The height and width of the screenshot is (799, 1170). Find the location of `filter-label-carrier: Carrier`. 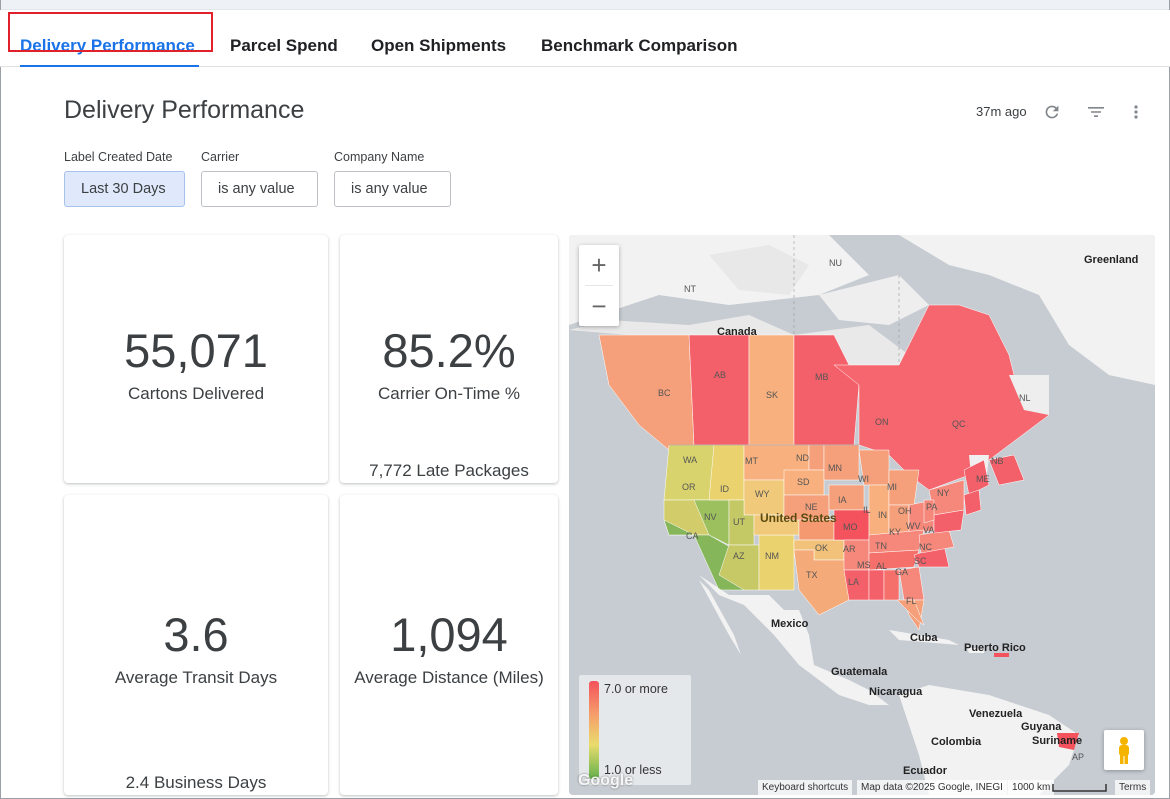

filter-label-carrier: Carrier is located at coordinates (220, 157).